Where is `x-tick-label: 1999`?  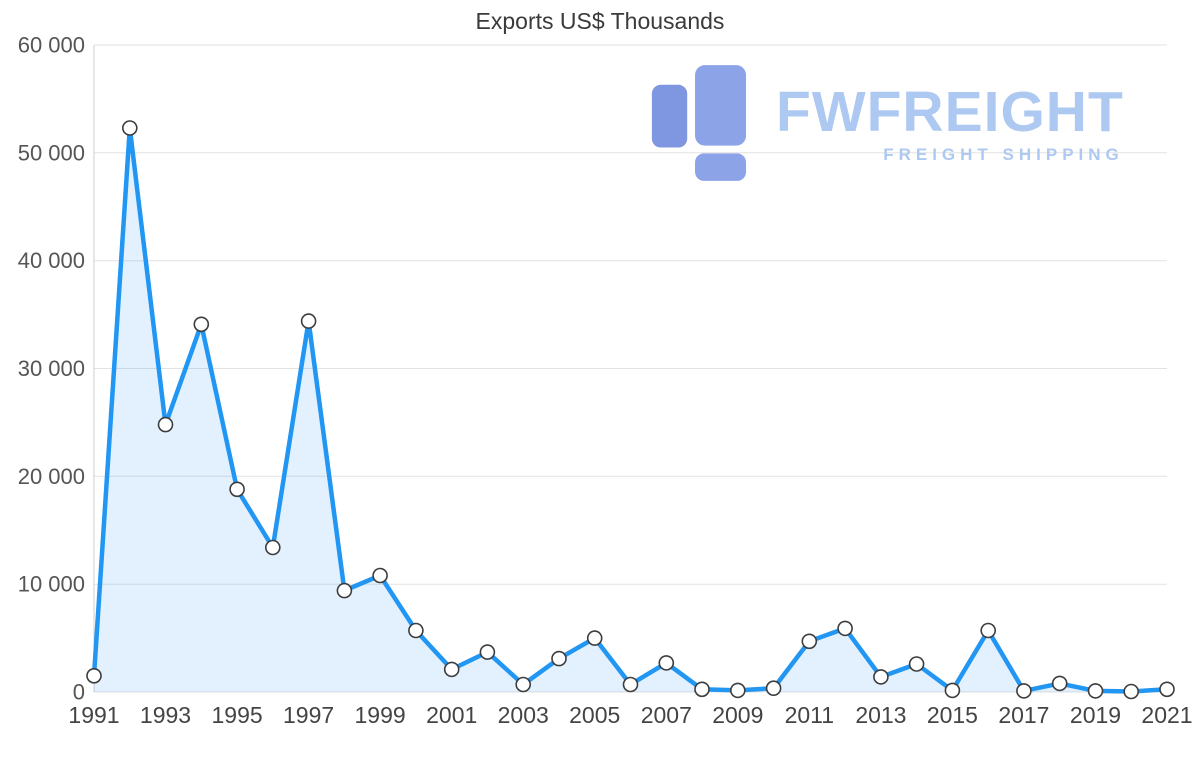
x-tick-label: 1999 is located at coordinates (380, 715).